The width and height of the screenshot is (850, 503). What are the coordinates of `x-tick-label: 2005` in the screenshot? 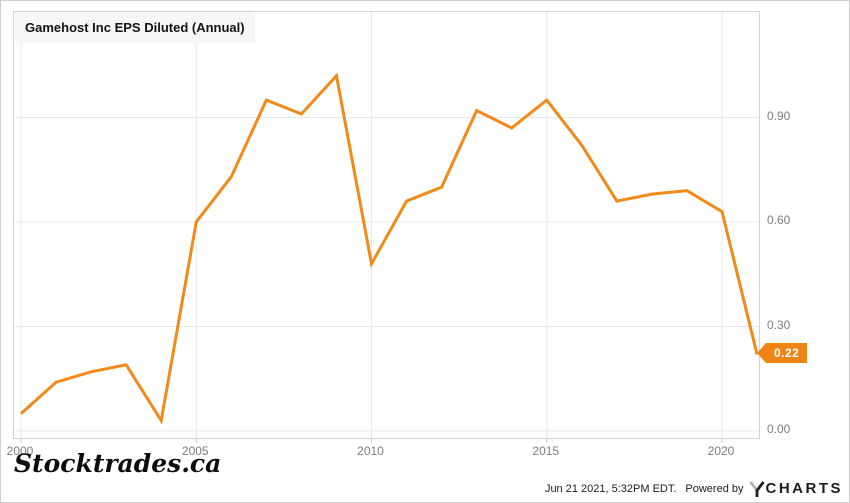 It's located at (195, 451).